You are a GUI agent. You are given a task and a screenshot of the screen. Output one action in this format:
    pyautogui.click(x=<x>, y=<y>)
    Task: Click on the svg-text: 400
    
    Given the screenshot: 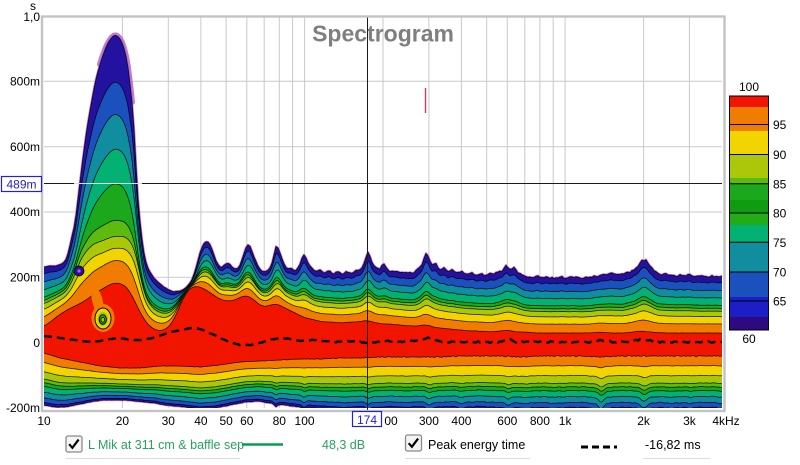 What is the action you would take?
    pyautogui.click(x=461, y=421)
    